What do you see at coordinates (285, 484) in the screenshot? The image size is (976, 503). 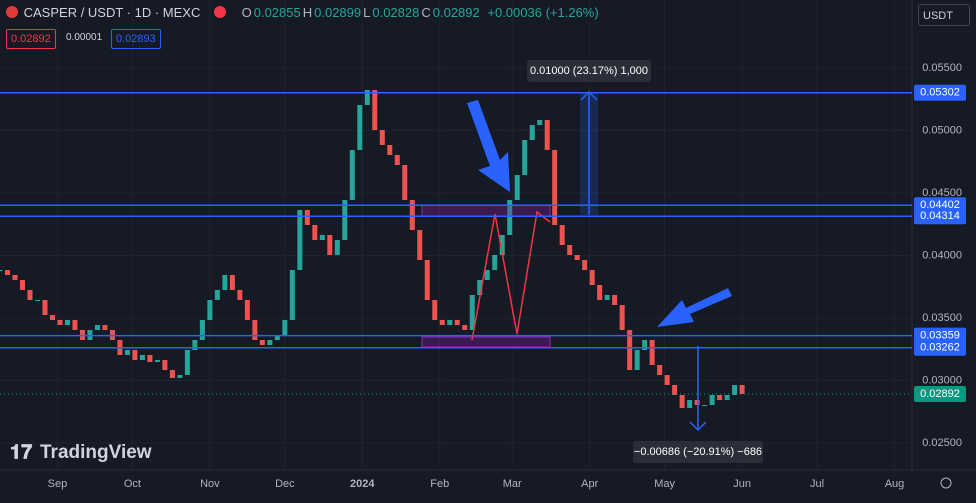 I see `x-tick-label: Dec` at bounding box center [285, 484].